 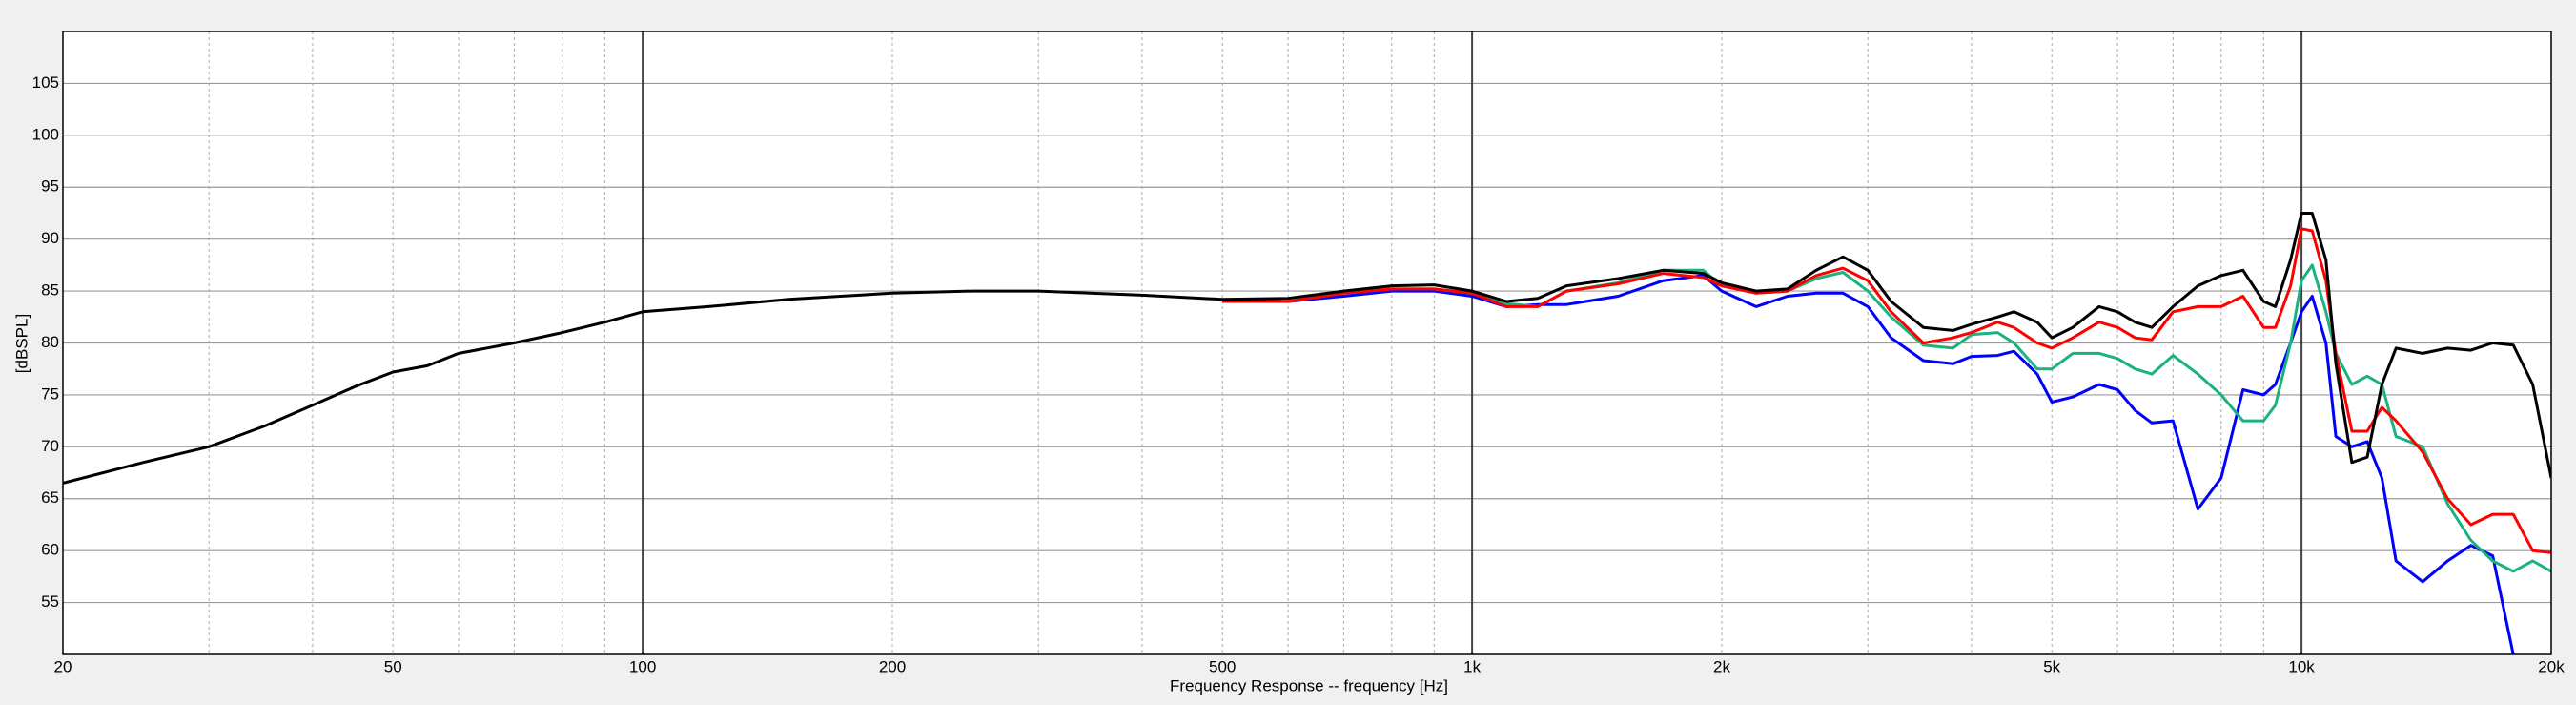 What do you see at coordinates (50, 342) in the screenshot?
I see `y-tick-label: 80` at bounding box center [50, 342].